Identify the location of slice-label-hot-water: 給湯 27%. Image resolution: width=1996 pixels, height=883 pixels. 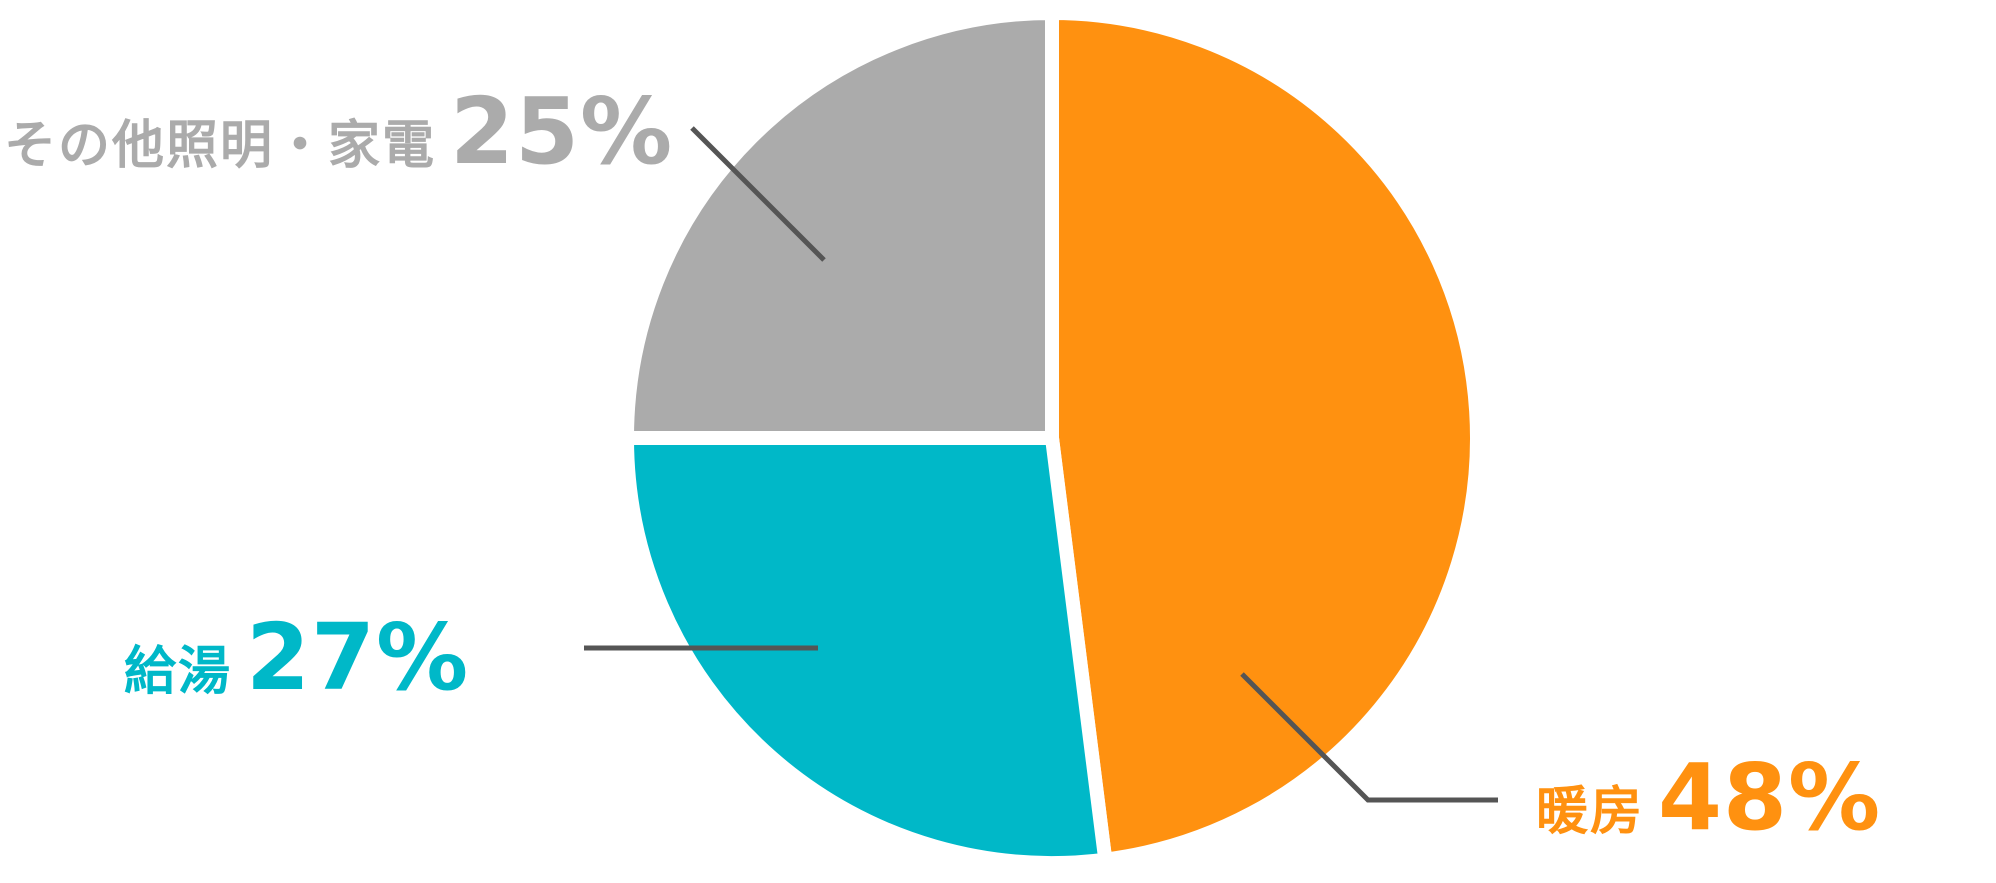
(296, 658).